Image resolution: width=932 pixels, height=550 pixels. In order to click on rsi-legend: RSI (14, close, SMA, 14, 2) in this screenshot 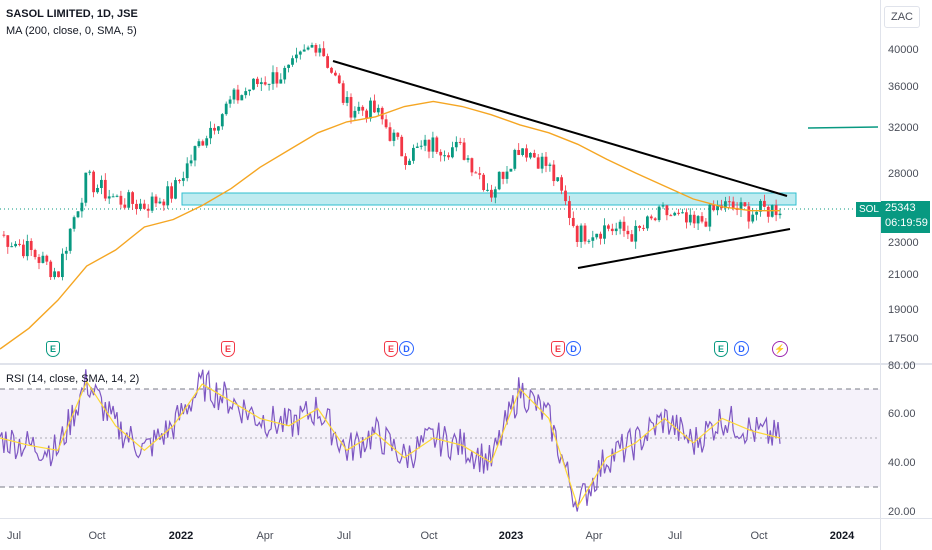, I will do `click(73, 379)`.